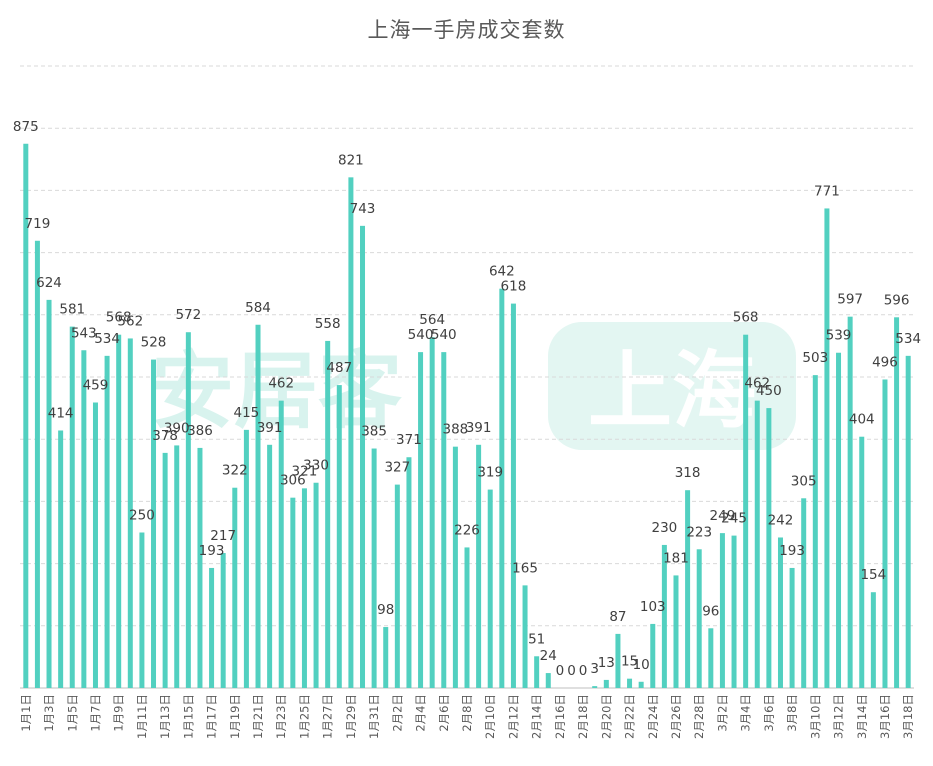 This screenshot has width=933, height=766. Describe the element at coordinates (699, 532) in the screenshot. I see `data-label: 223` at that location.